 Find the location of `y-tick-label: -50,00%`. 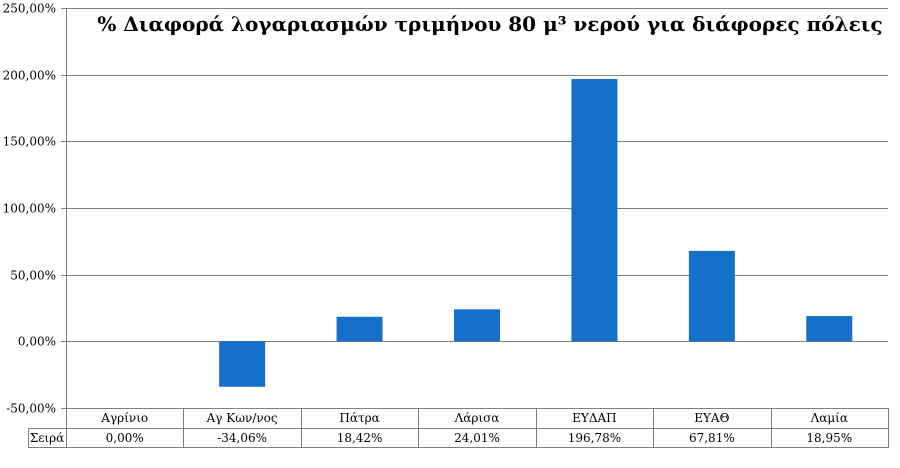

y-tick-label: -50,00% is located at coordinates (31, 409).